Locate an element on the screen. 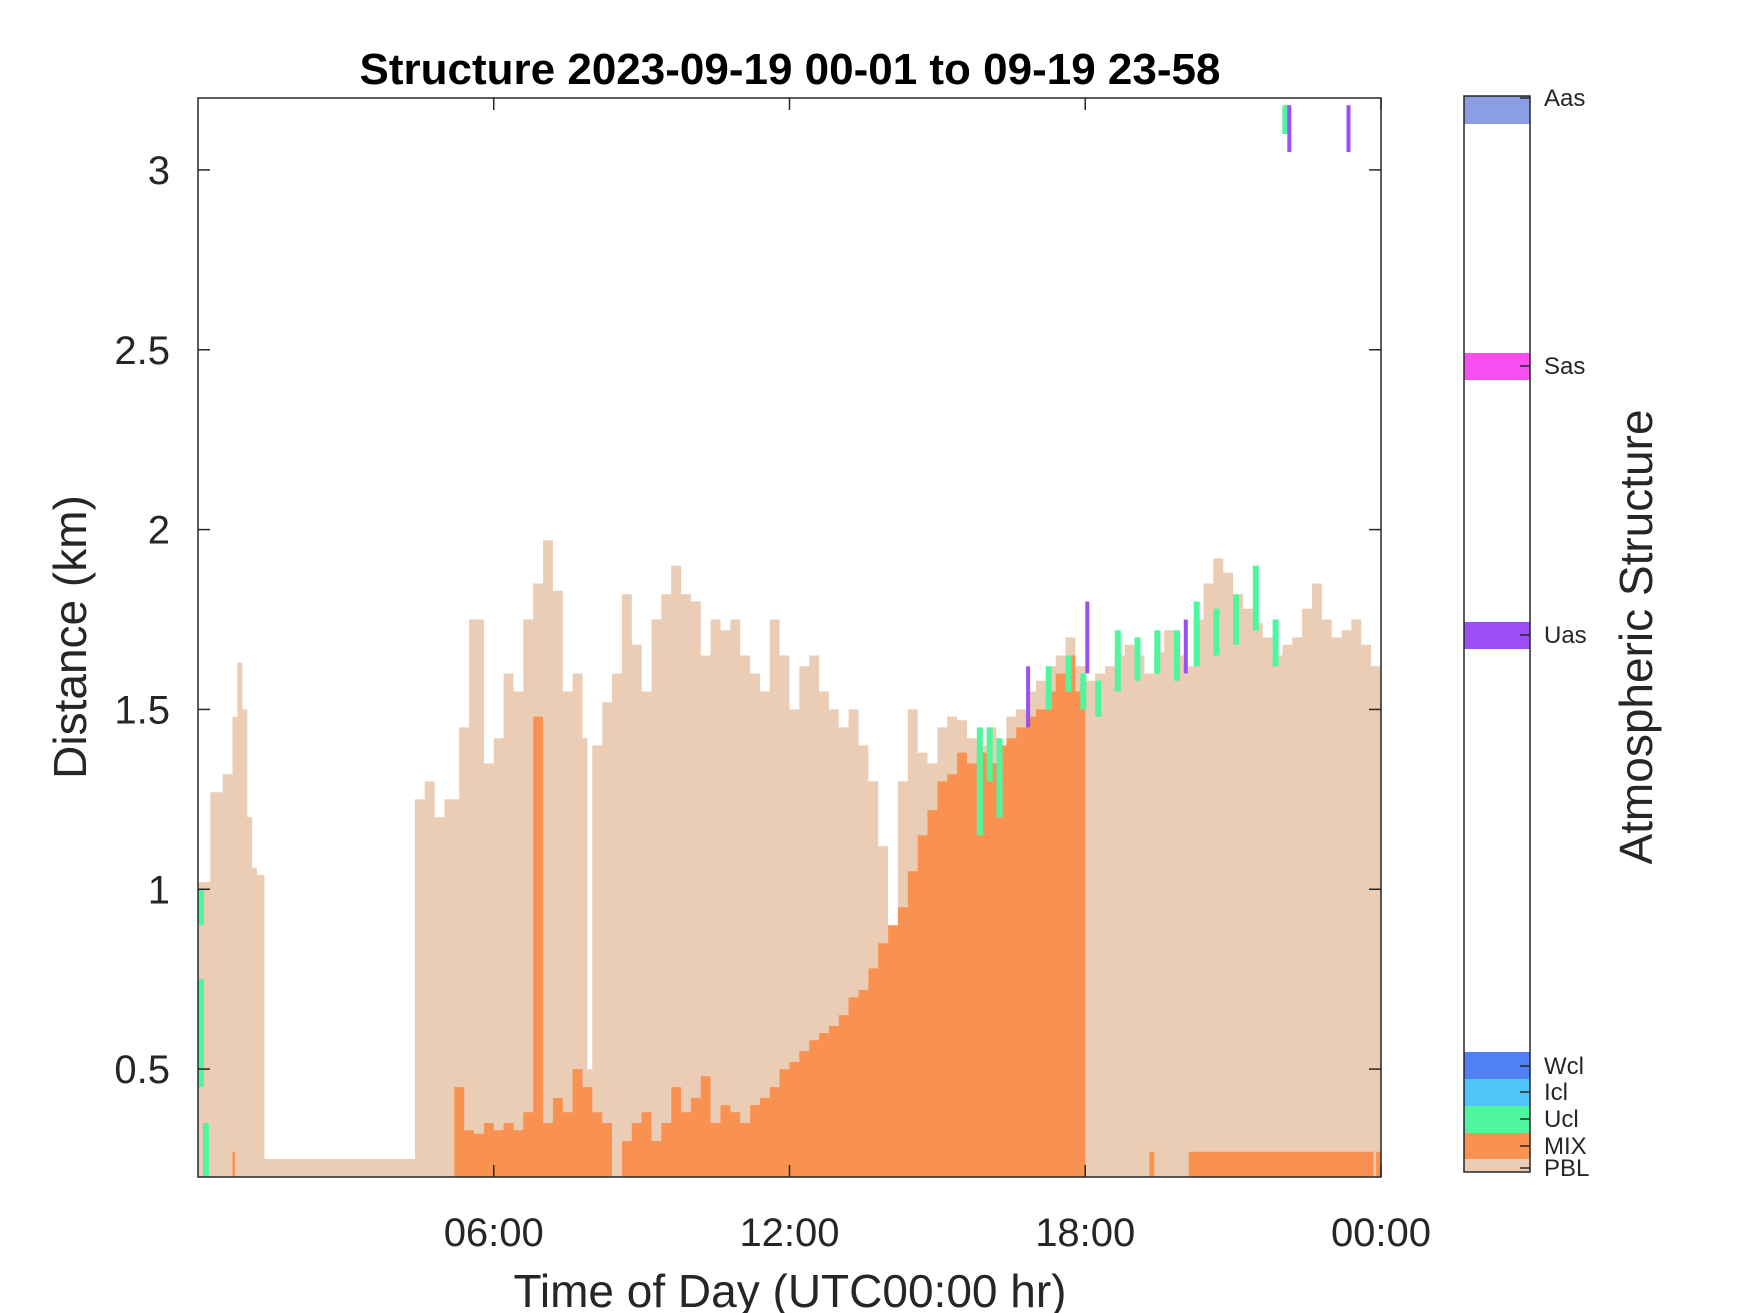 The image size is (1750, 1313). colorbar-label-uas: Uas is located at coordinates (1565, 635).